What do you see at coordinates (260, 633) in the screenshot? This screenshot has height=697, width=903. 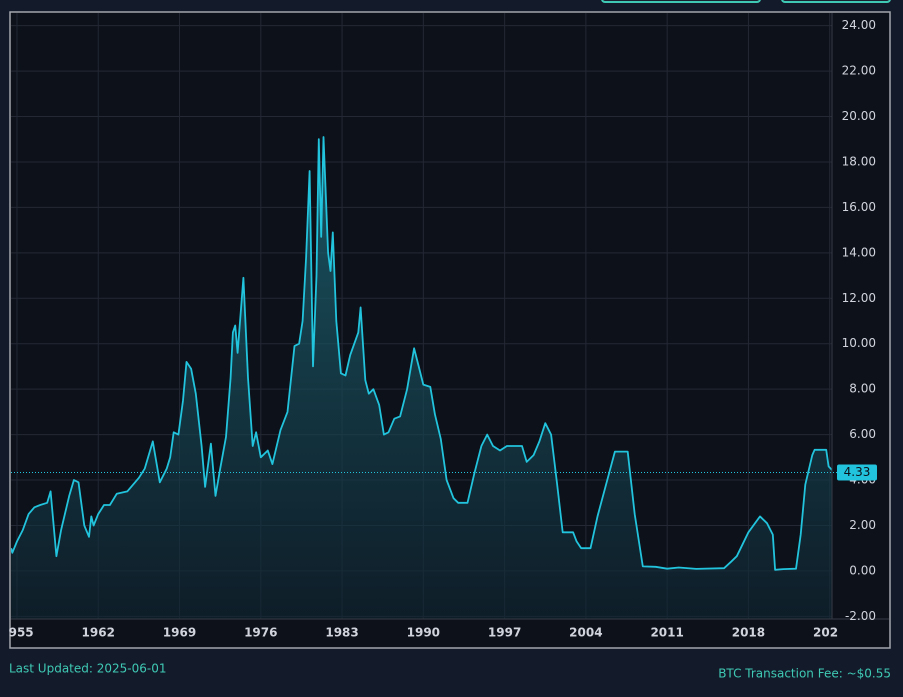 I see `x-tick-label: 1976` at bounding box center [260, 633].